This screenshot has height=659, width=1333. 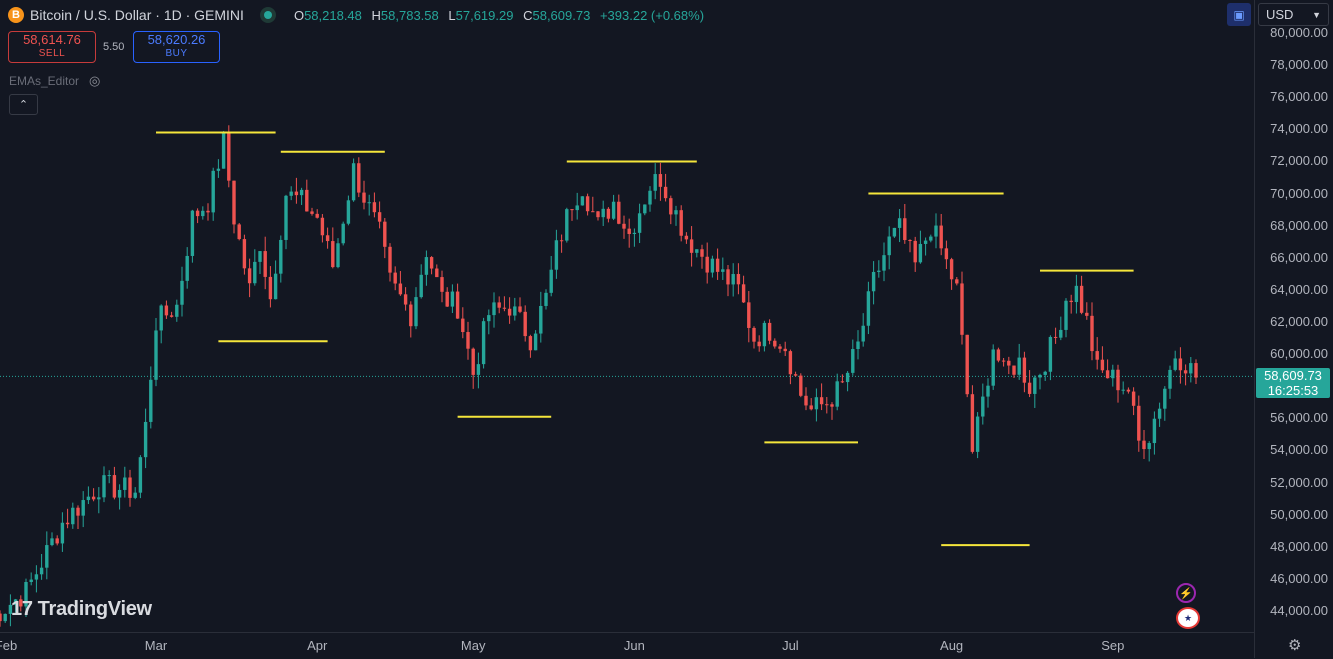 I want to click on symbol-title: Bitcoin / U.S. Dollar · 1D · GEMINI, so click(x=137, y=15).